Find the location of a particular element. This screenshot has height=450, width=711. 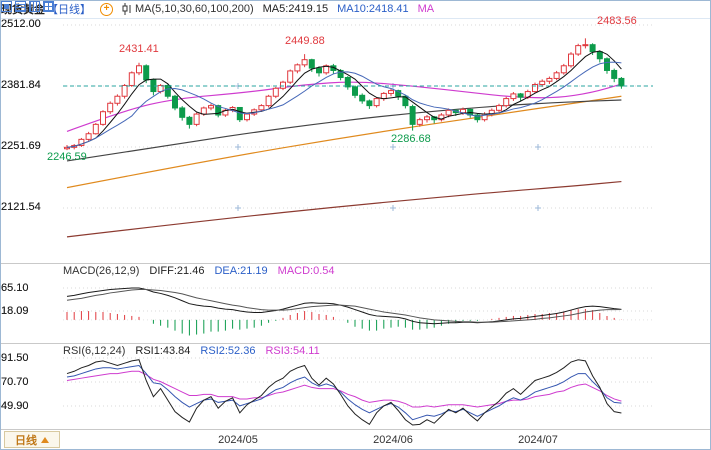

rsi3-value: RSI3:54.11 is located at coordinates (292, 351).